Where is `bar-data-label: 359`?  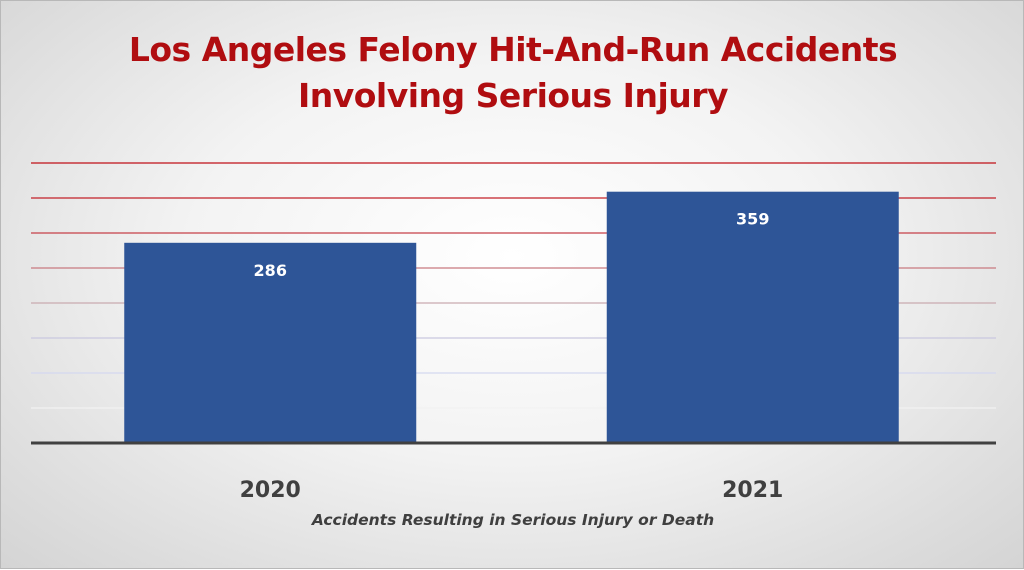 bar-data-label: 359 is located at coordinates (752, 219).